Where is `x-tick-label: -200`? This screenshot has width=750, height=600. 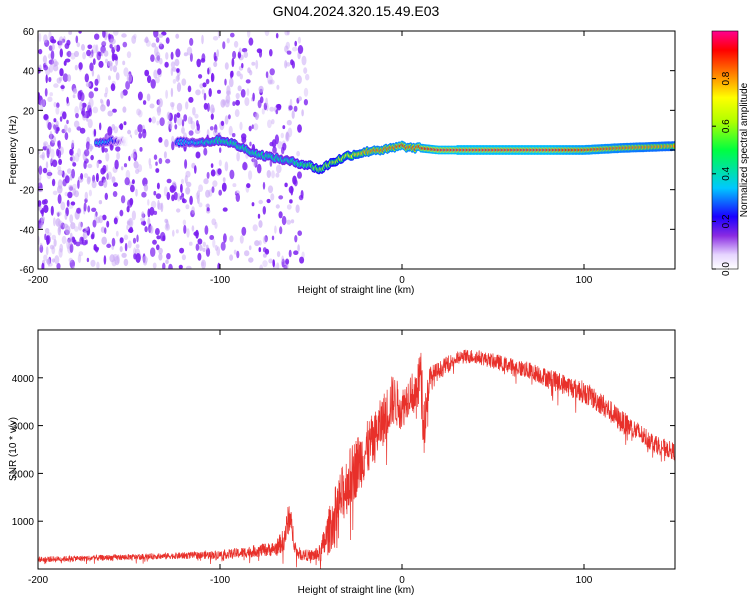
x-tick-label: -200 is located at coordinates (38, 580).